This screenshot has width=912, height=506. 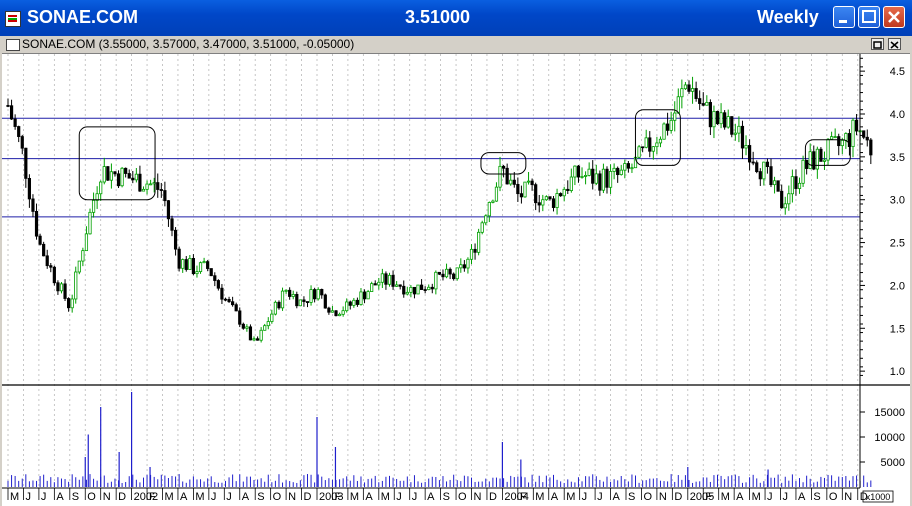 What do you see at coordinates (894, 17) in the screenshot?
I see `close-button` at bounding box center [894, 17].